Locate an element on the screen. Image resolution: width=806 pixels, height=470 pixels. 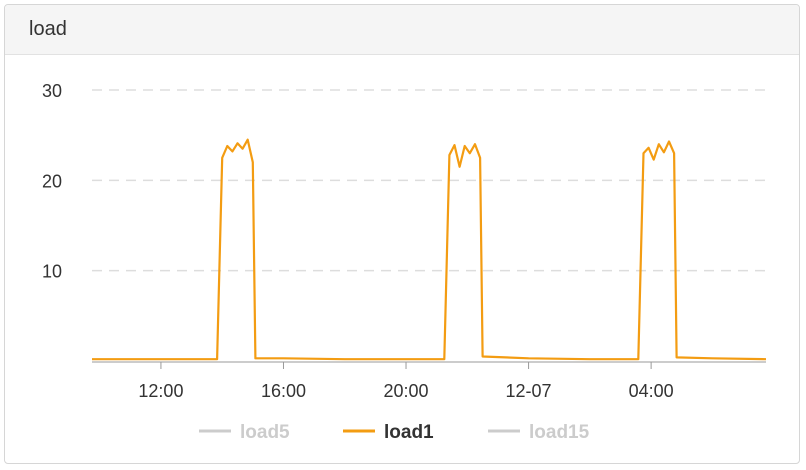
x-tick-label: 04:00 is located at coordinates (651, 391).